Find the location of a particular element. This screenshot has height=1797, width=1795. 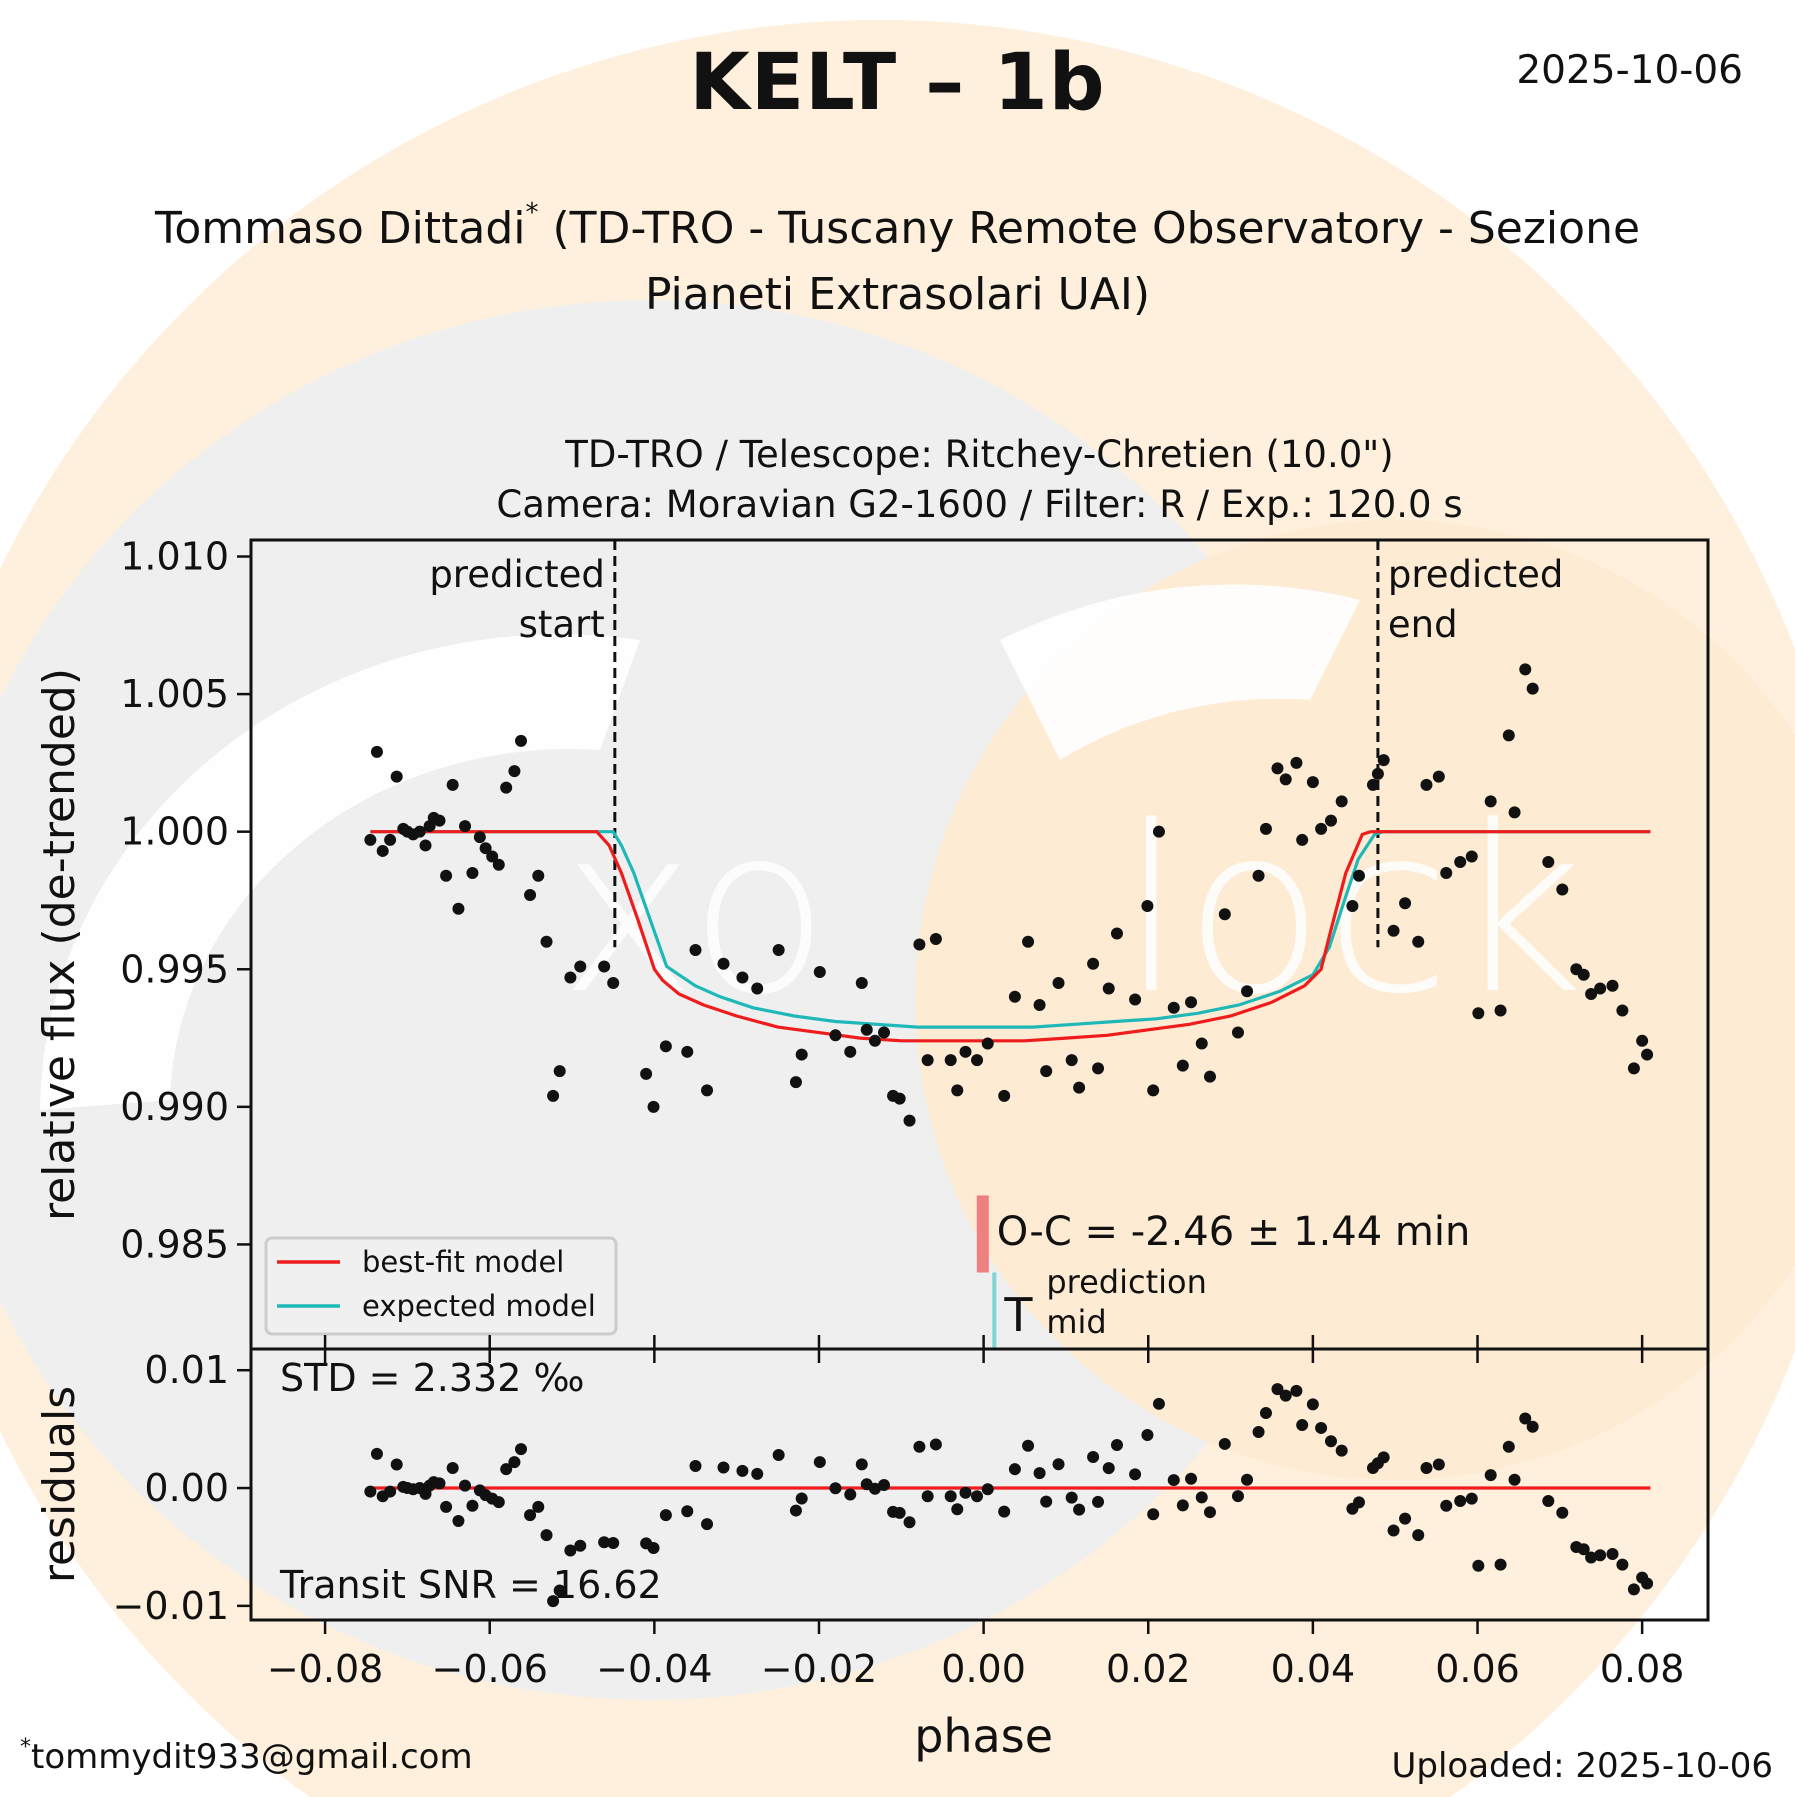

y-tick-label: 0.995 is located at coordinates (174, 969).